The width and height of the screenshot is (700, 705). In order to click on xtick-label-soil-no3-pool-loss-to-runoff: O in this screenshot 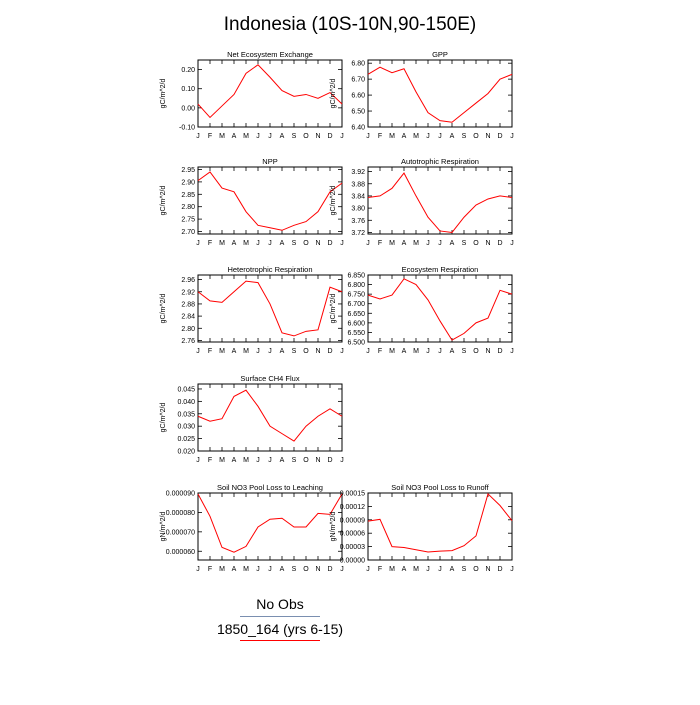, I will do `click(476, 569)`.